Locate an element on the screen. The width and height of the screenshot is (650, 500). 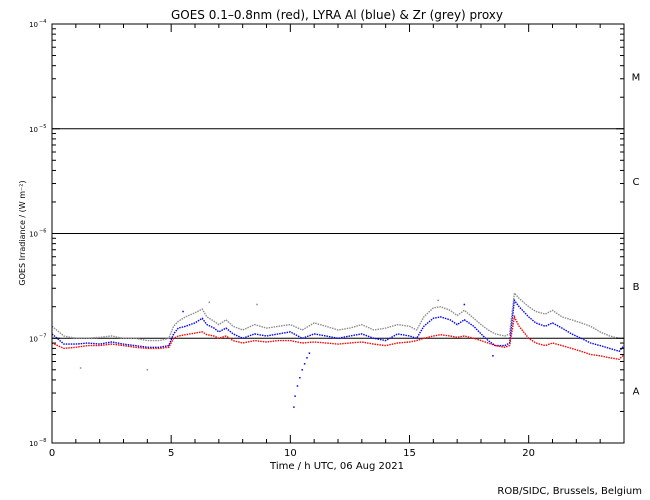
flare-class-label-2: C is located at coordinates (636, 182).